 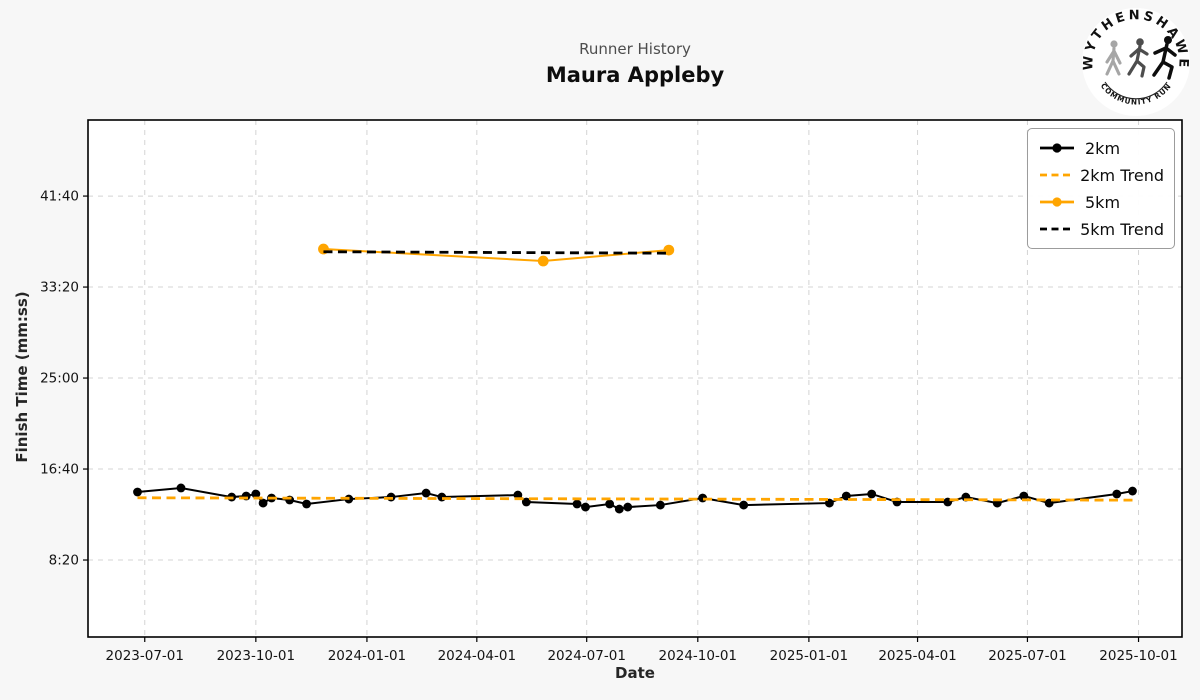 I want to click on x-tick-label: 2024-10-01, so click(x=698, y=656).